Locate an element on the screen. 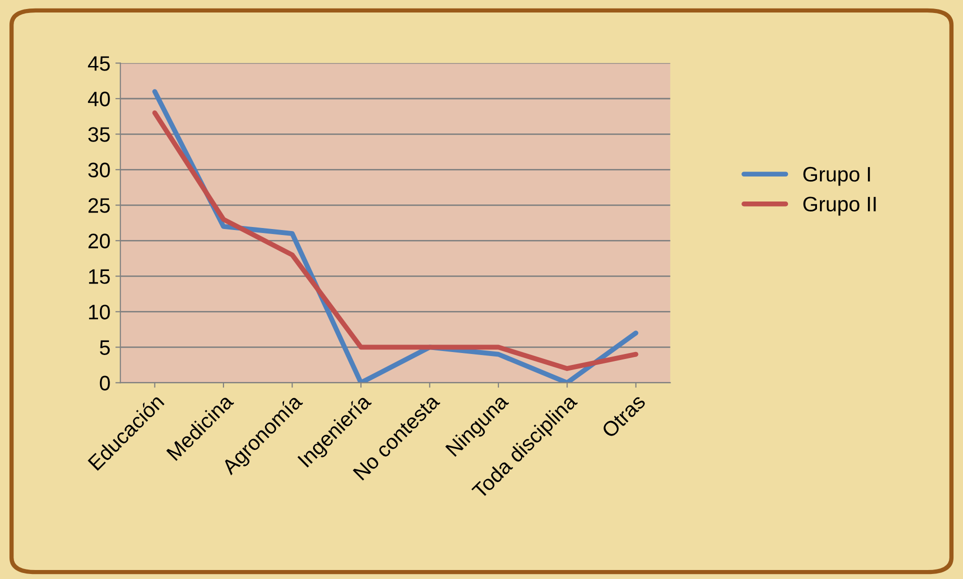  y-tick-label: 45 is located at coordinates (99, 63).